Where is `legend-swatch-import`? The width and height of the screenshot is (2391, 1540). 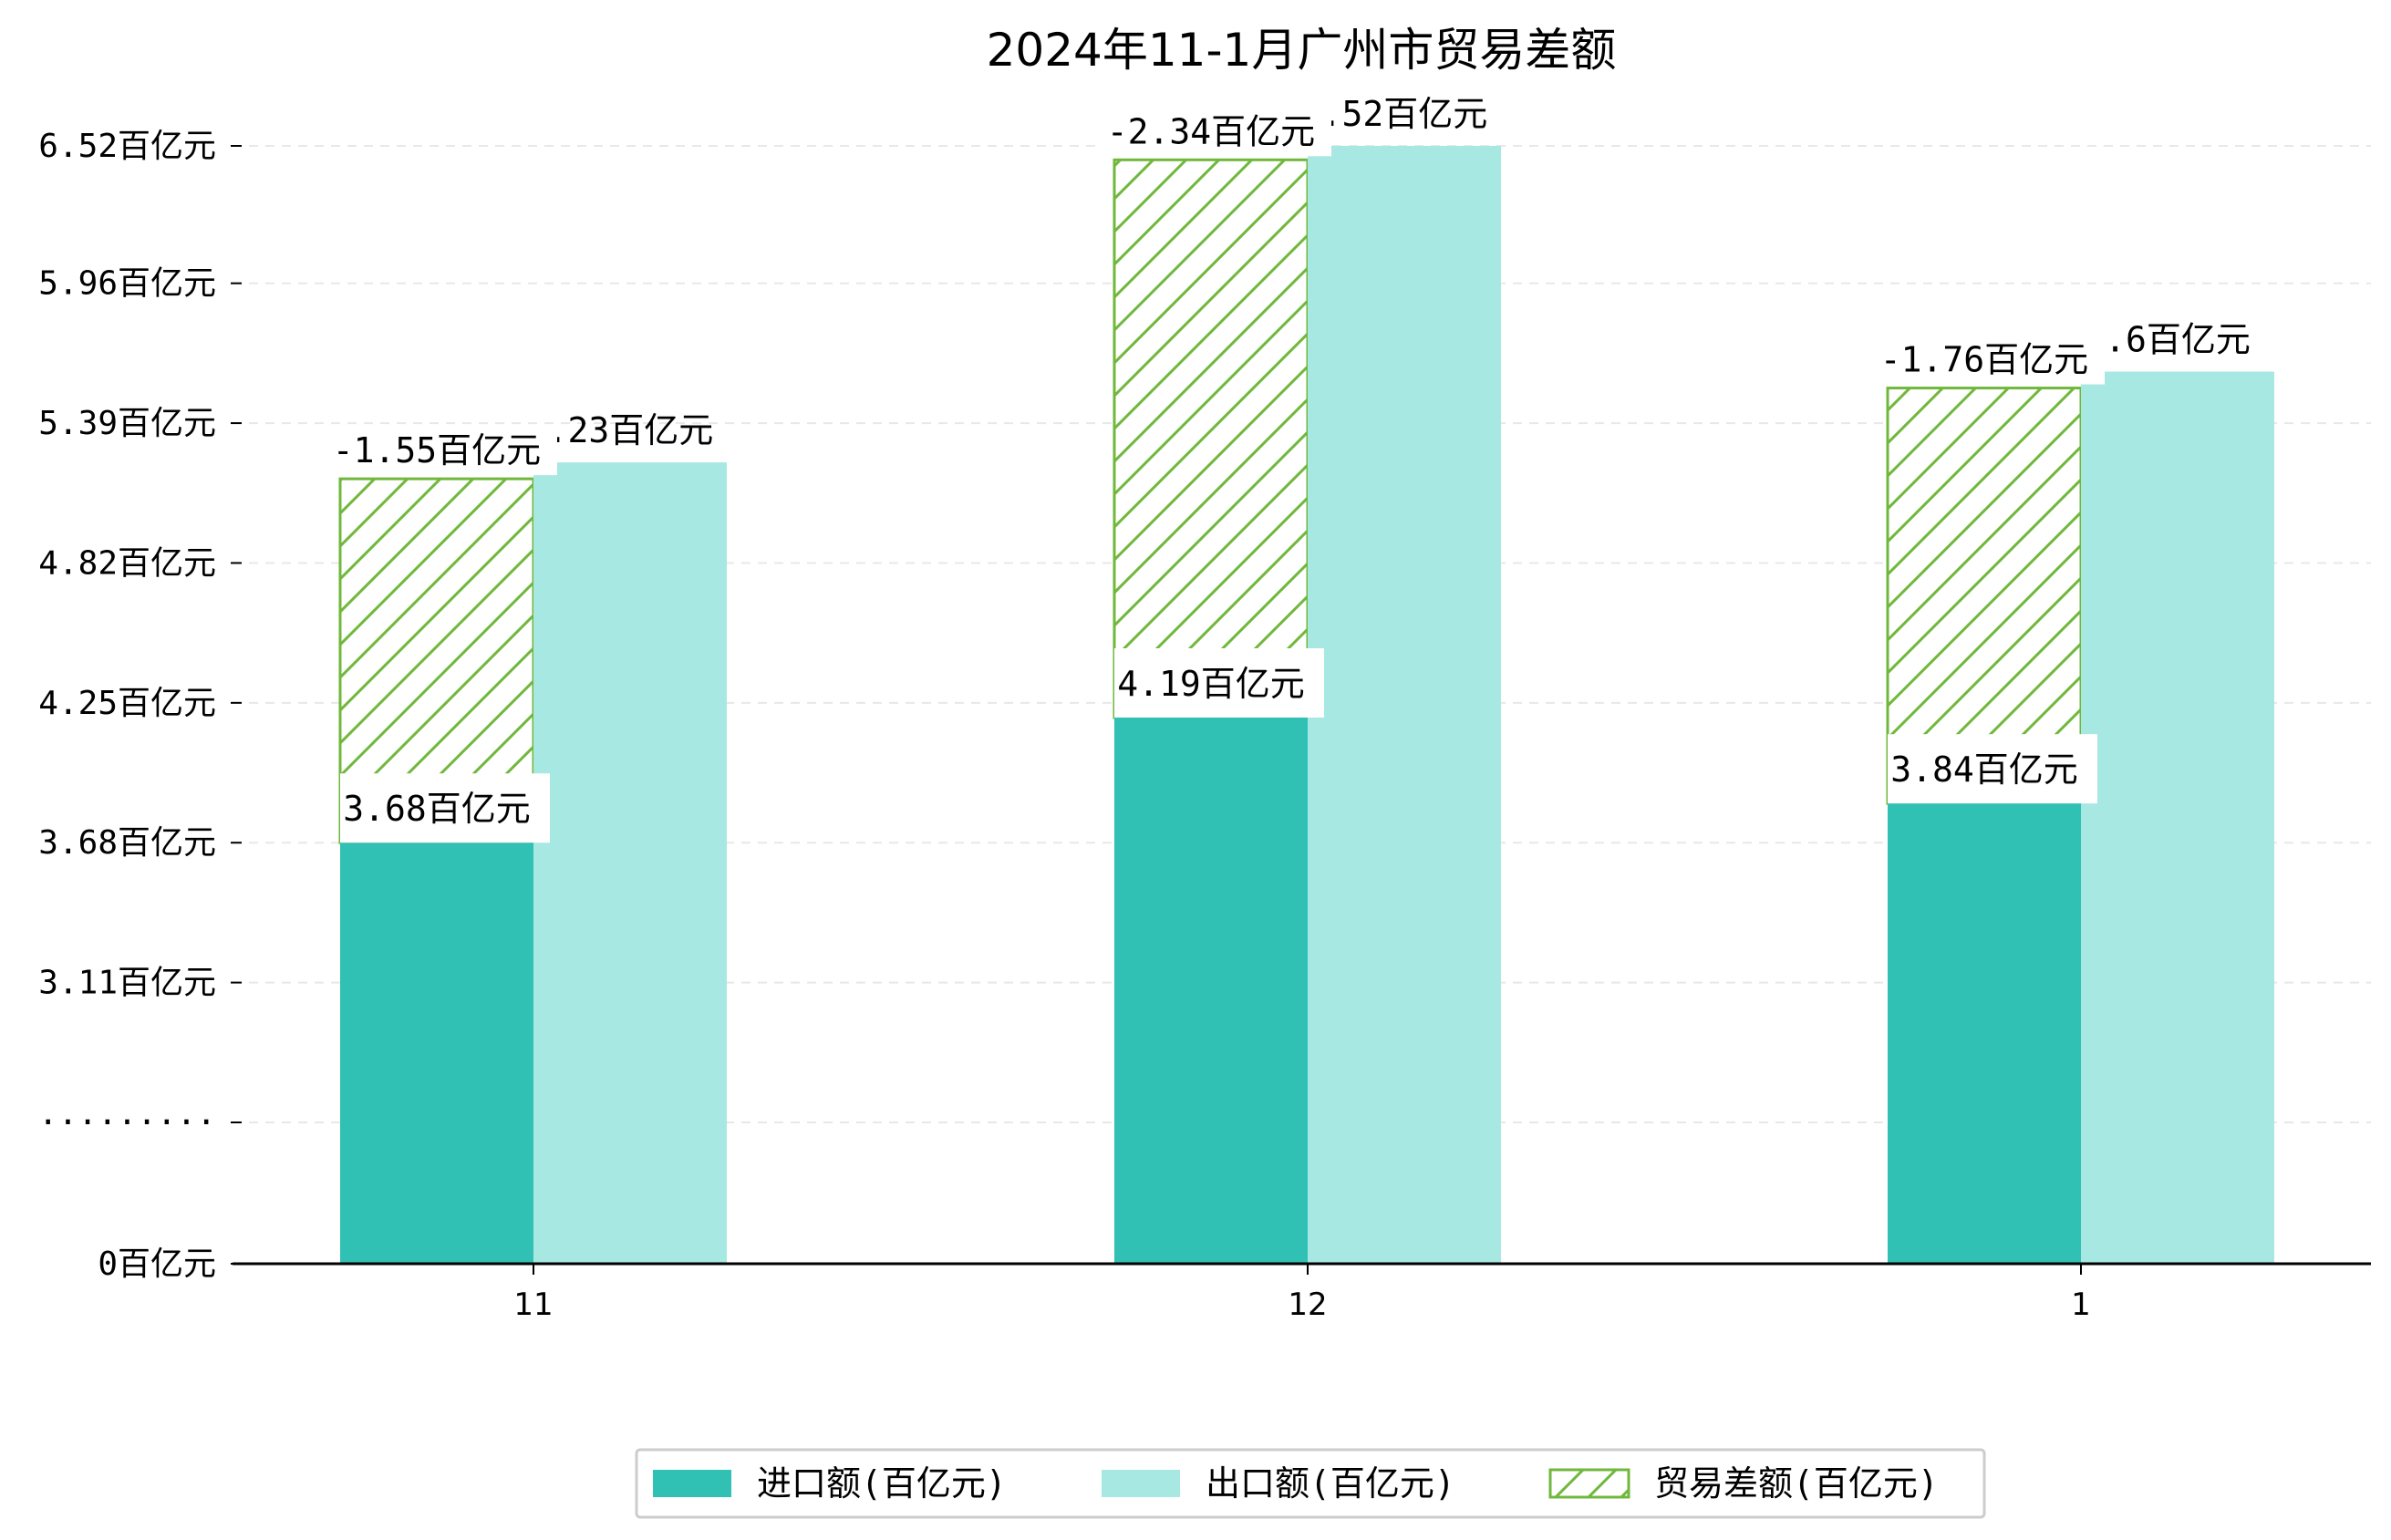 legend-swatch-import is located at coordinates (692, 1483).